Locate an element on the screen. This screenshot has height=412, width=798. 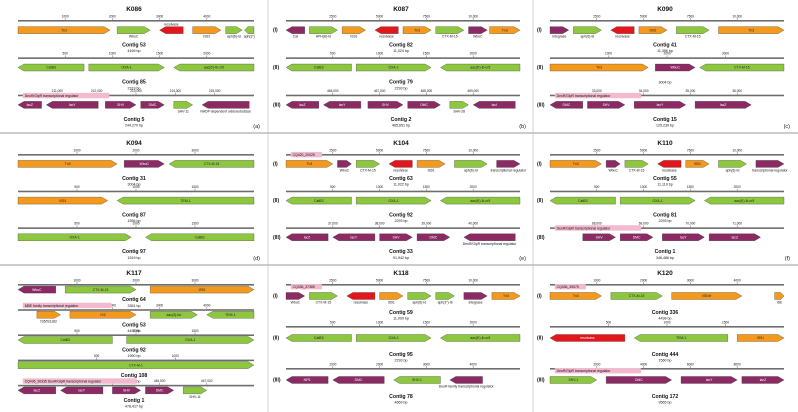
ruler-tick-label: 4000 is located at coordinates (473, 364).